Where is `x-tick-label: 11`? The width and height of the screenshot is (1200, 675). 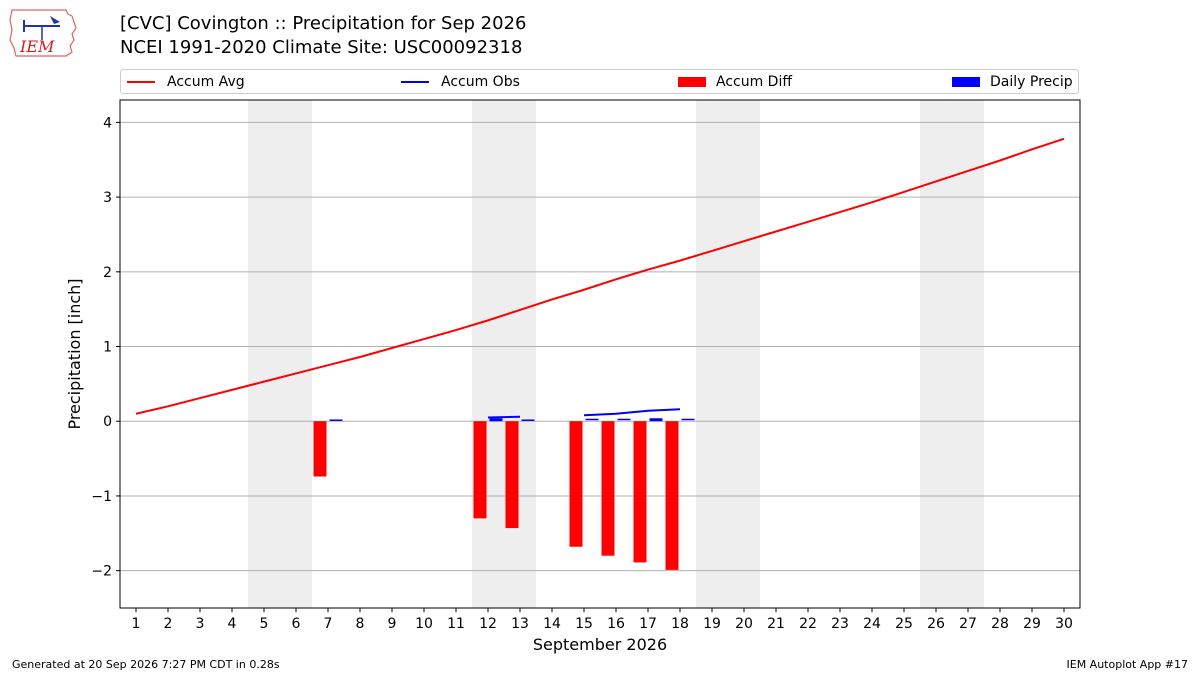
x-tick-label: 11 is located at coordinates (456, 624).